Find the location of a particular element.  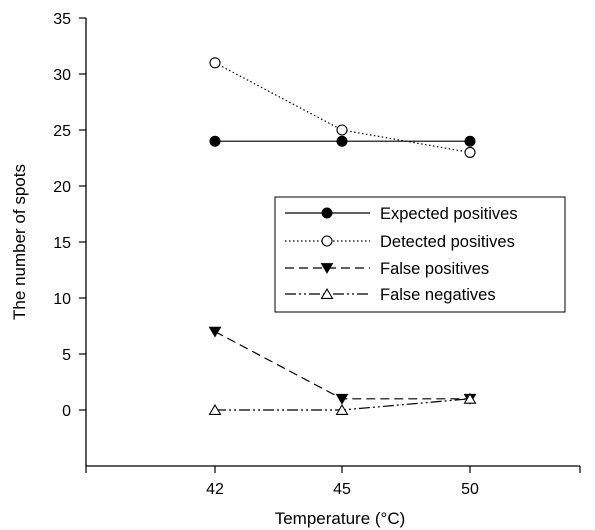

x-tick-label: 42 is located at coordinates (215, 489).